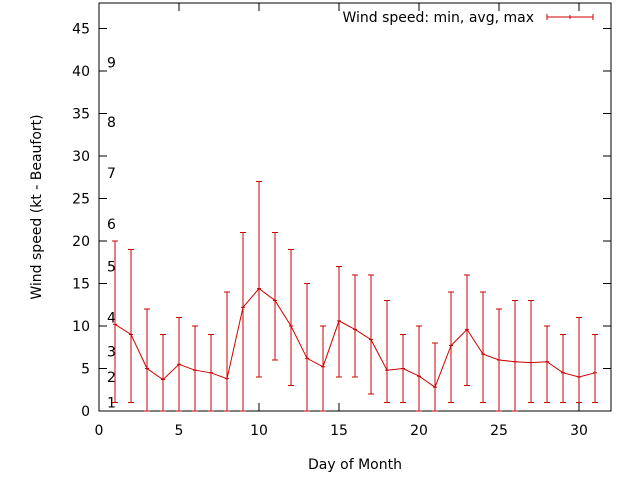  What do you see at coordinates (85, 412) in the screenshot?
I see `y-tick-label: 0` at bounding box center [85, 412].